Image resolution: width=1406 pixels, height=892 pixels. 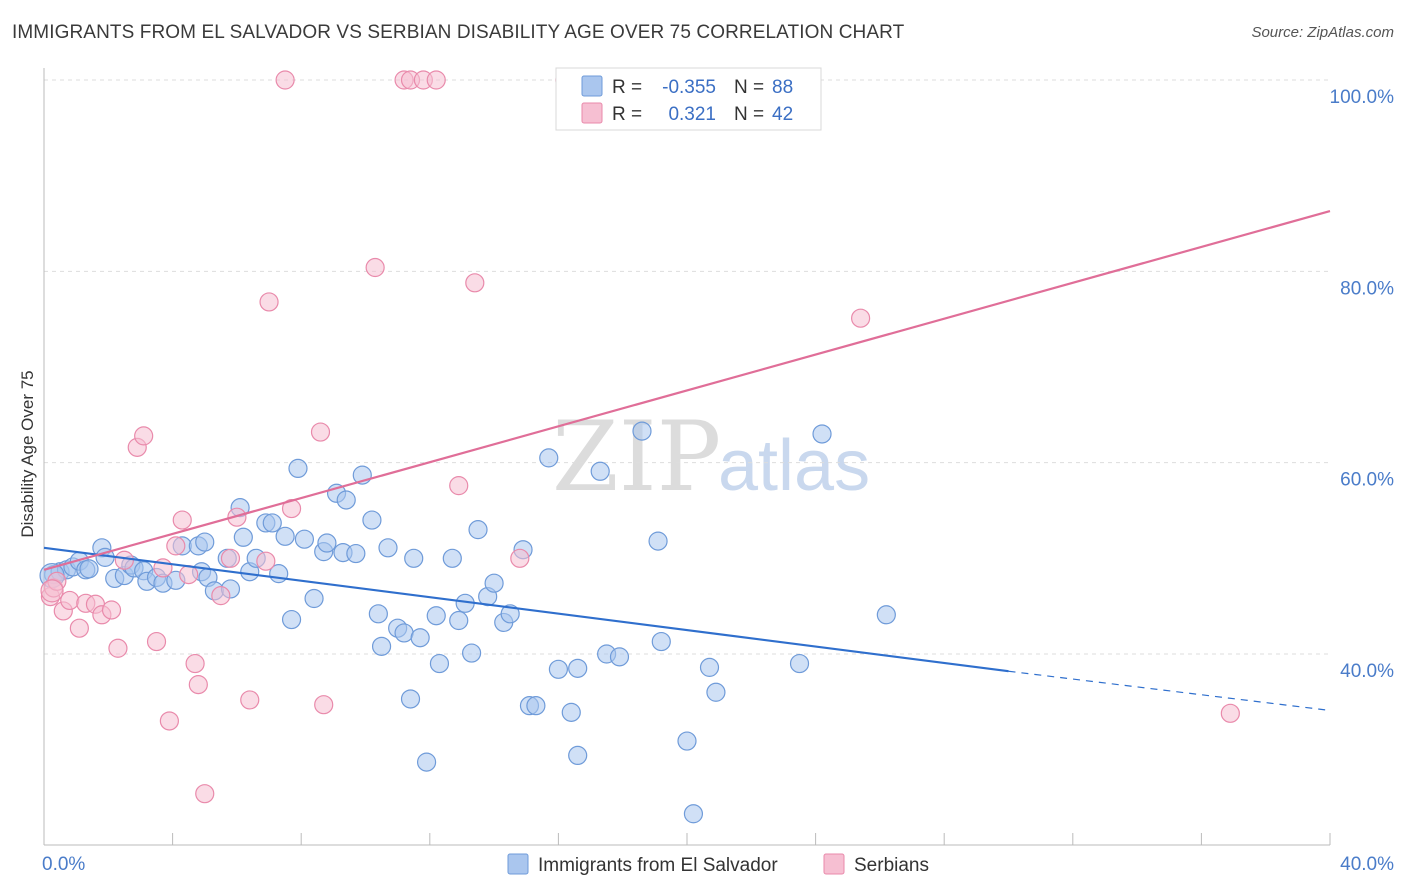 I want to click on legend-n-value-1: 88, so click(x=782, y=87).